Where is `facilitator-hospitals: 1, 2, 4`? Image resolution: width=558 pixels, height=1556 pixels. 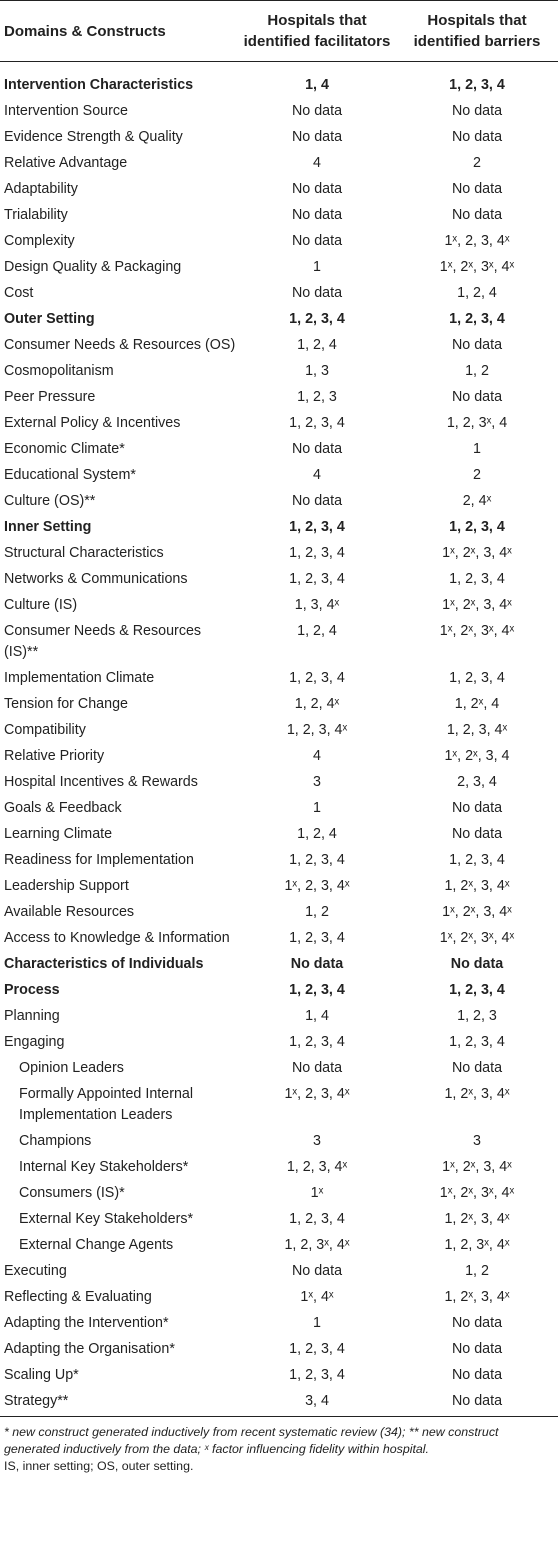
facilitator-hospitals: 1, 2, 4 is located at coordinates (317, 631).